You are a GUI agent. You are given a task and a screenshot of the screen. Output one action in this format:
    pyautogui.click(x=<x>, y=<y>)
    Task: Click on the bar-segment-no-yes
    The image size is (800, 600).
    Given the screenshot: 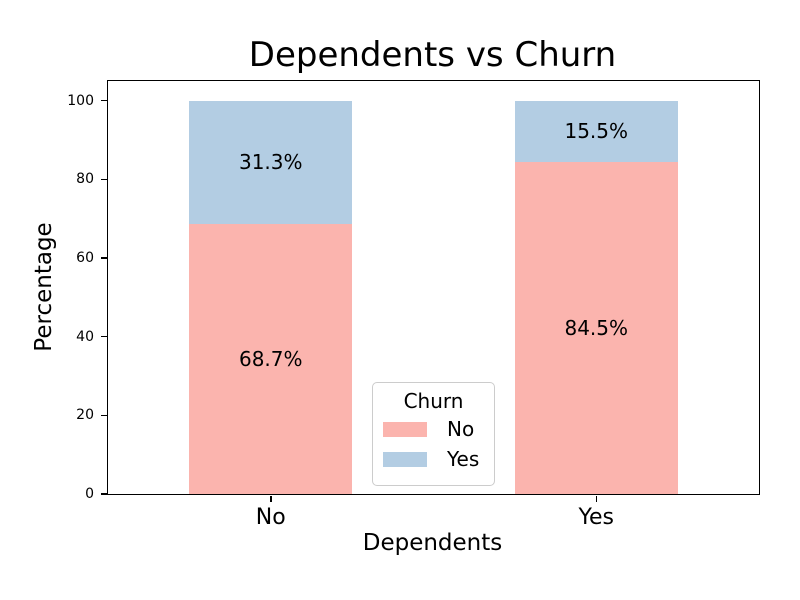 What is the action you would take?
    pyautogui.click(x=271, y=162)
    